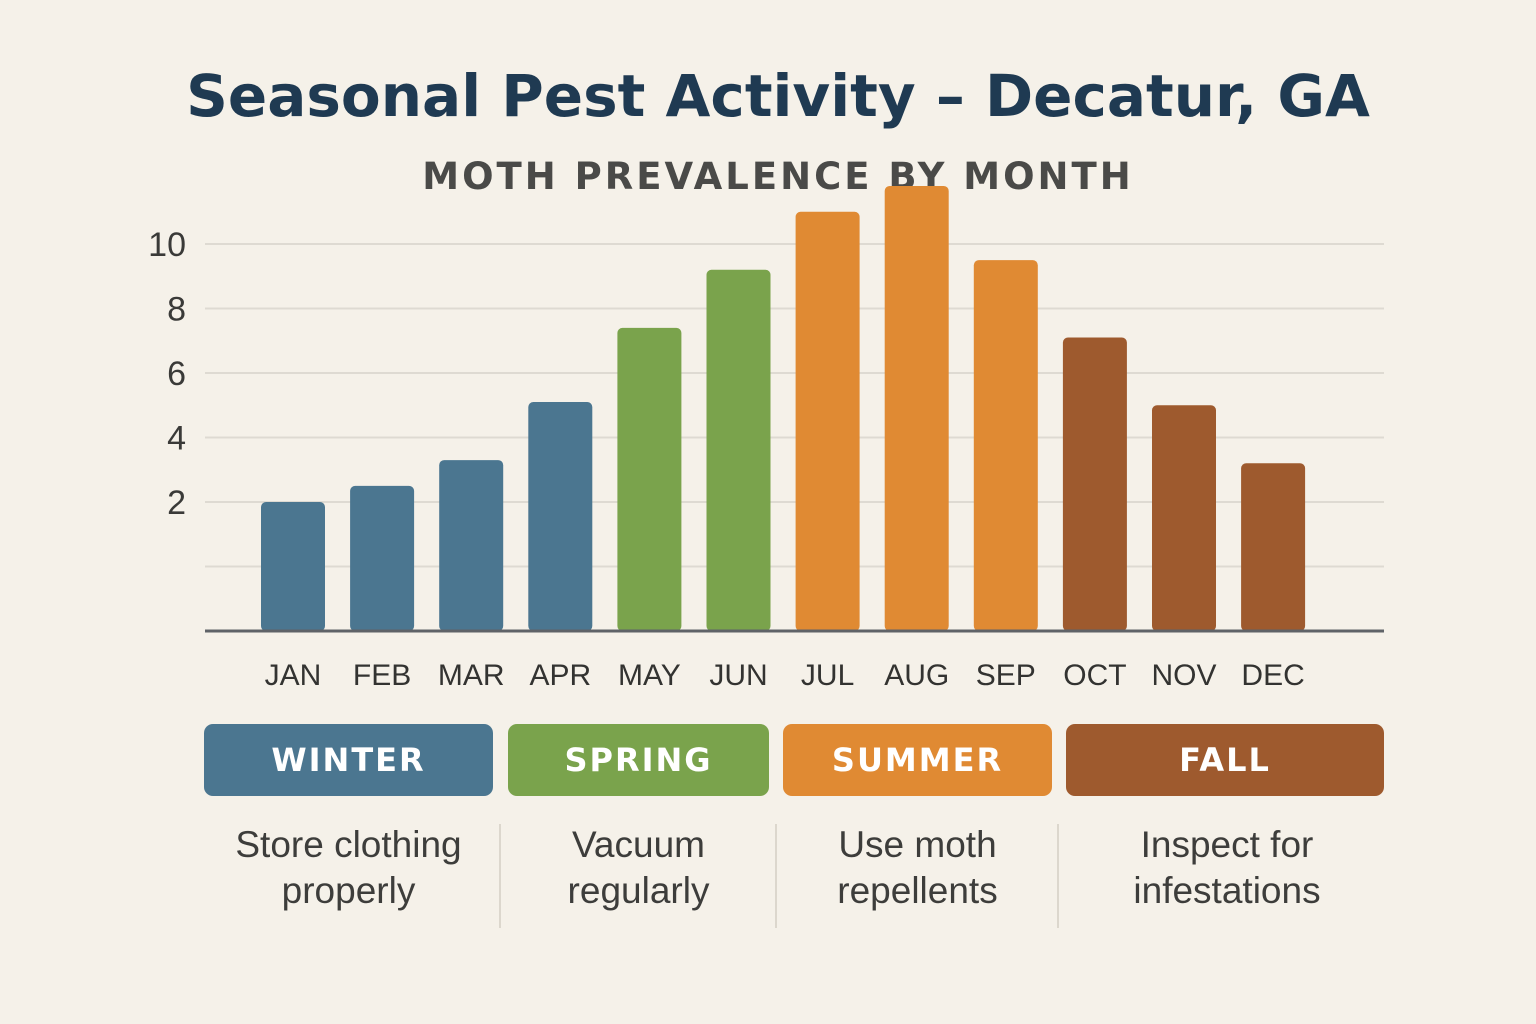 This screenshot has height=1024, width=1536. Describe the element at coordinates (649, 479) in the screenshot. I see `bar-may` at that location.